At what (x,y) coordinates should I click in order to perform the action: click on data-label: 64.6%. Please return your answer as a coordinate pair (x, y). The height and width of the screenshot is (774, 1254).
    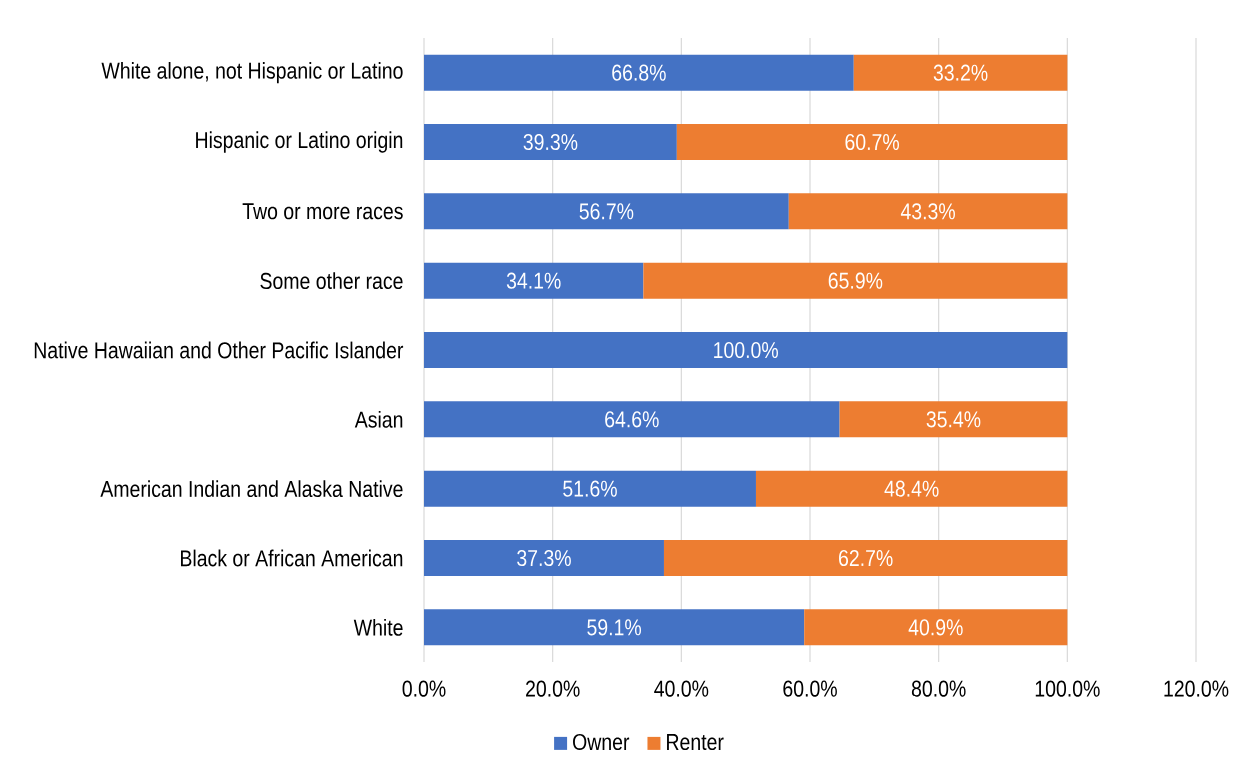
    Looking at the image, I should click on (632, 419).